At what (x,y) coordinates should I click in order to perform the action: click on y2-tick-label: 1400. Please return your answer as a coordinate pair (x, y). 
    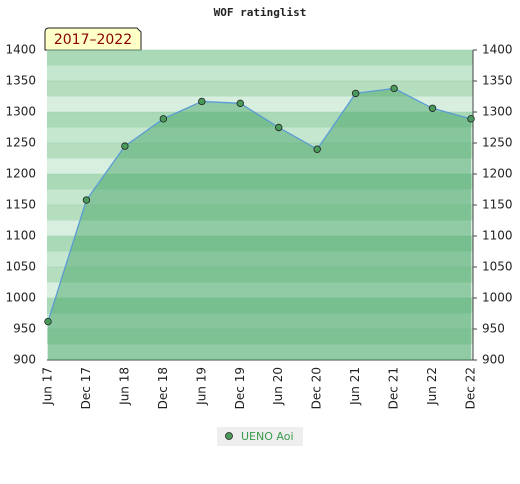
    Looking at the image, I should click on (497, 50).